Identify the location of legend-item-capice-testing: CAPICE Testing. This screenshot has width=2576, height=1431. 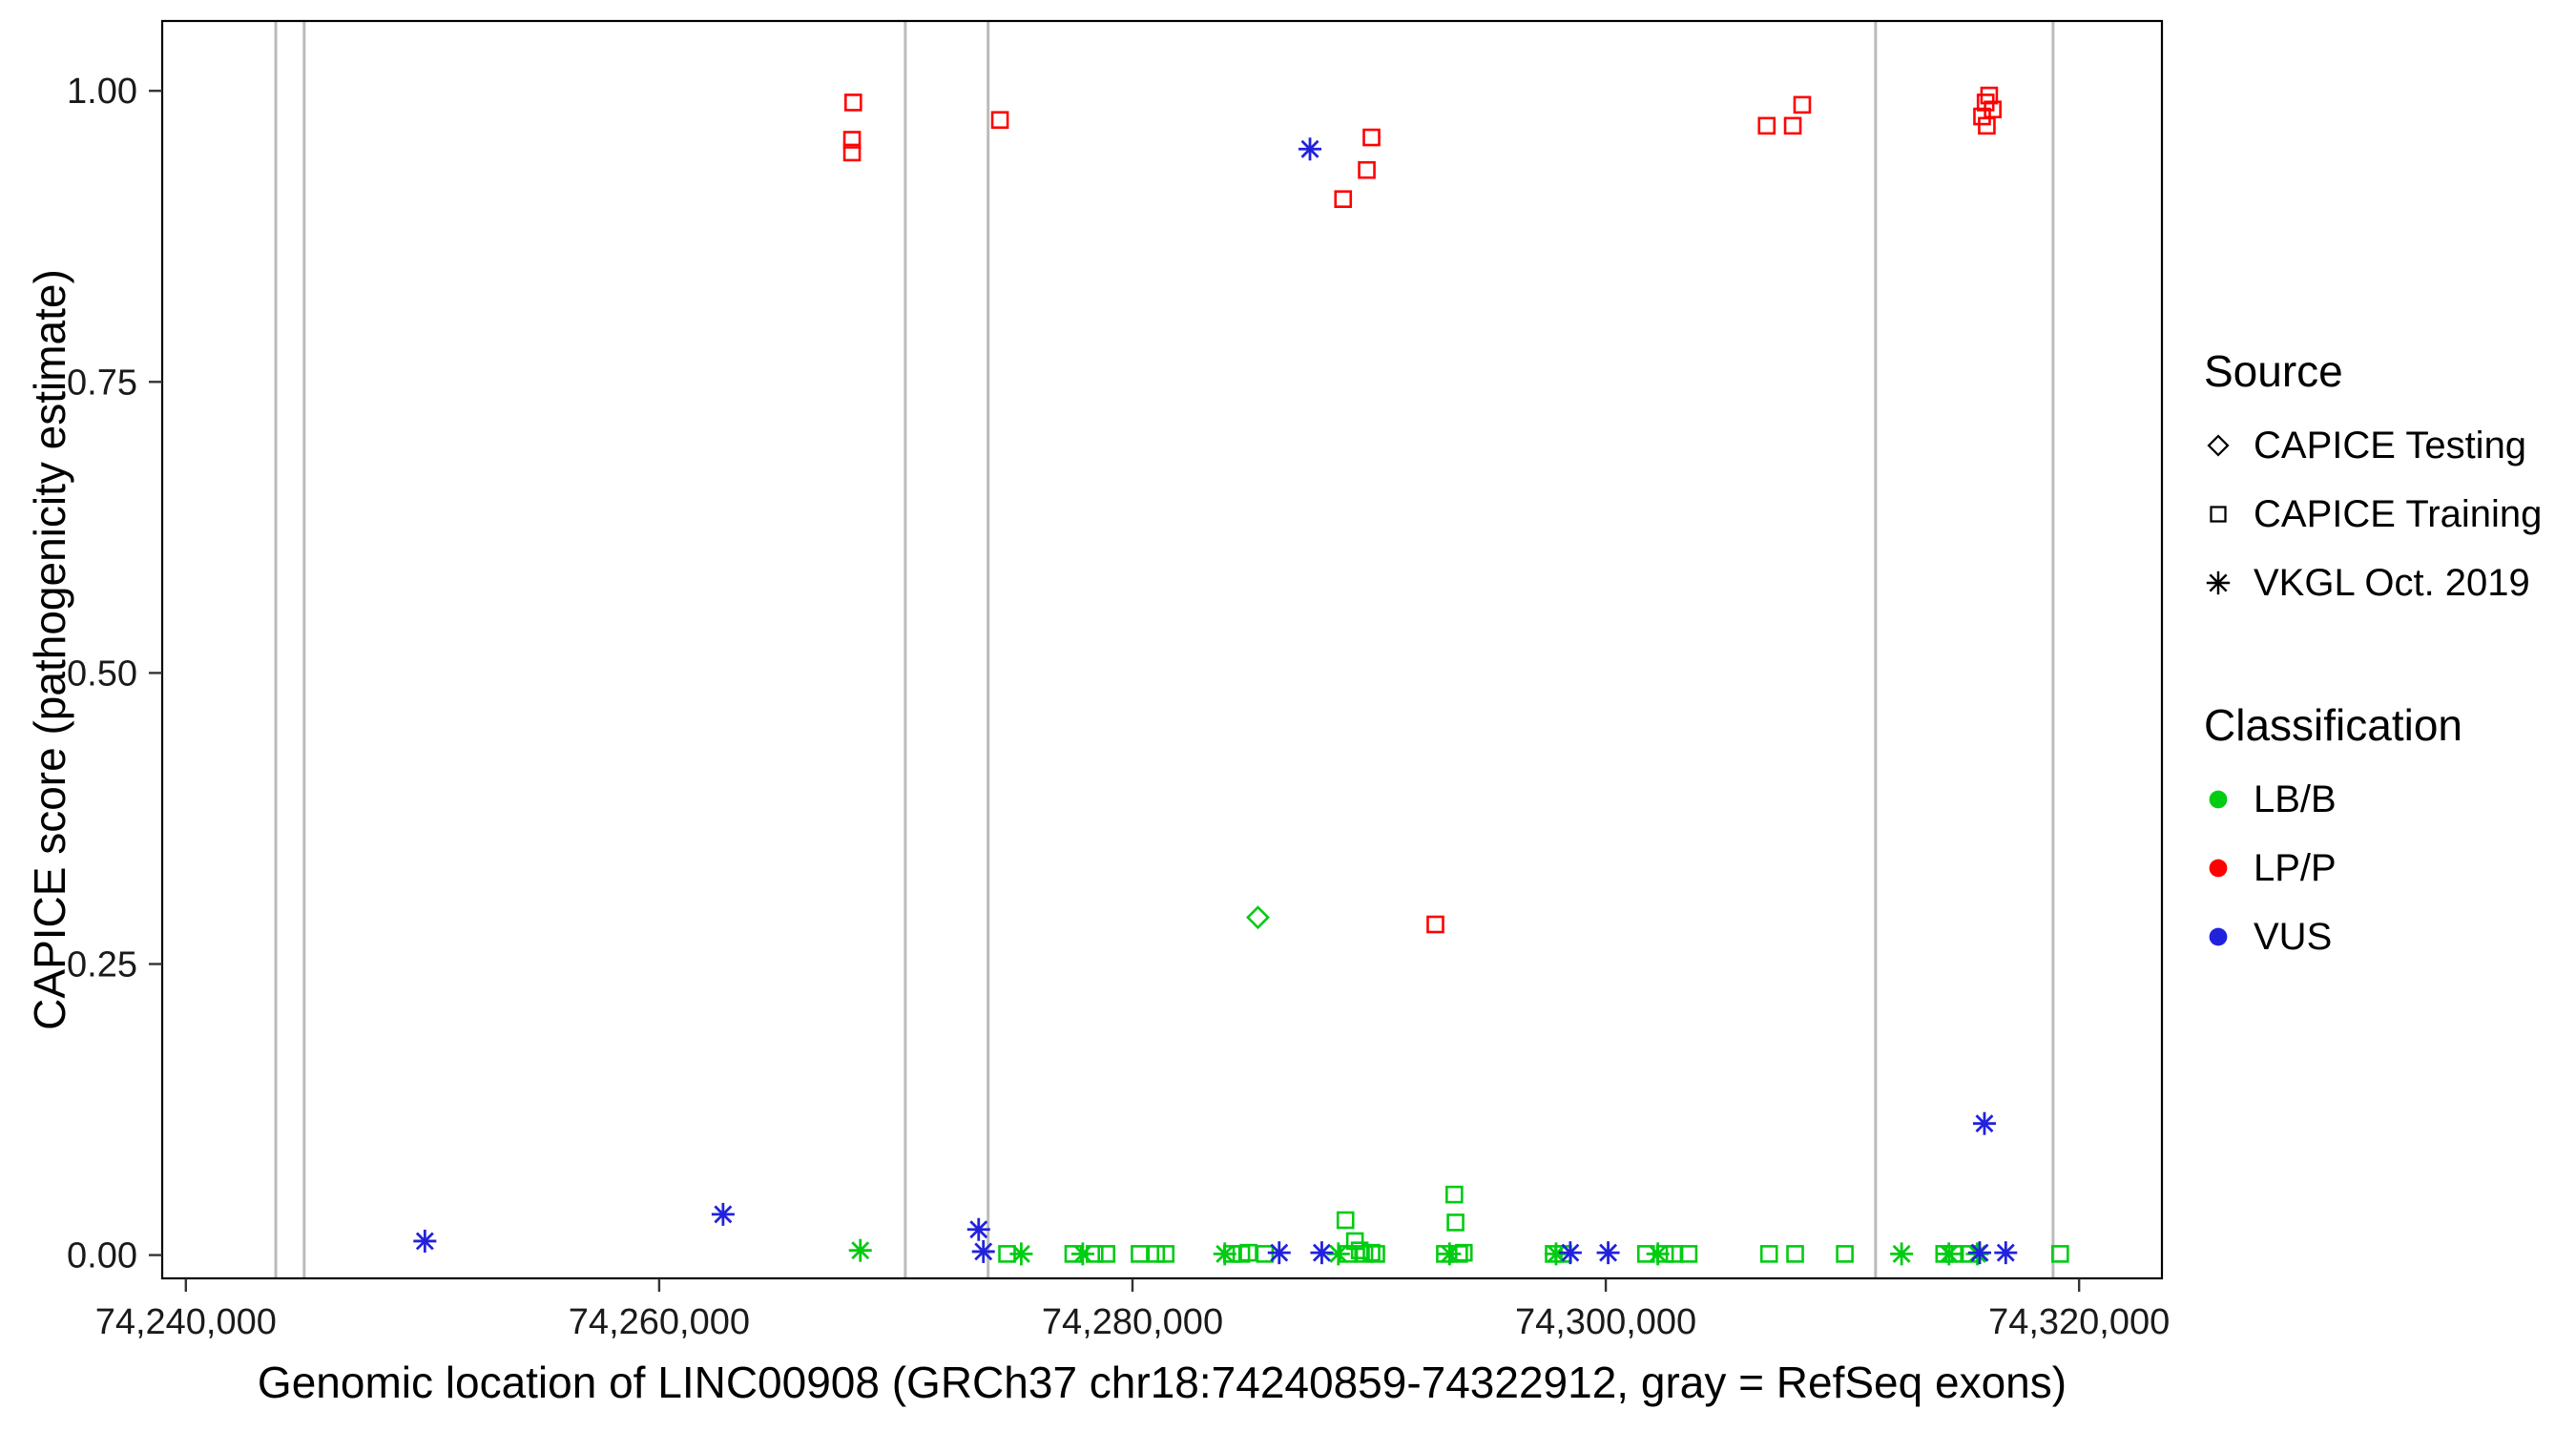
(2373, 446).